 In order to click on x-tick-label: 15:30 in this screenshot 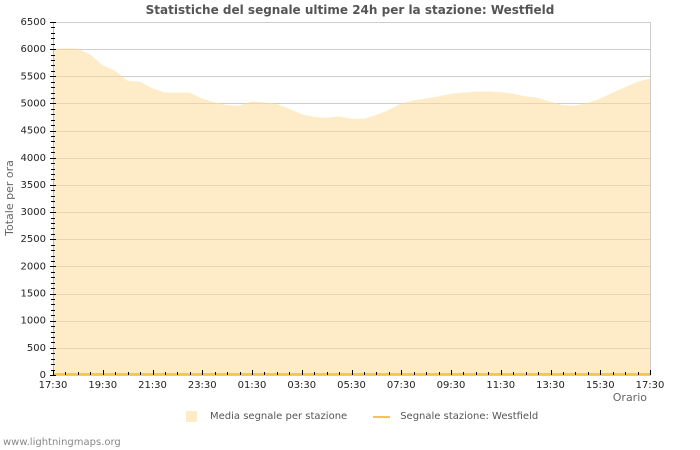, I will do `click(600, 385)`.